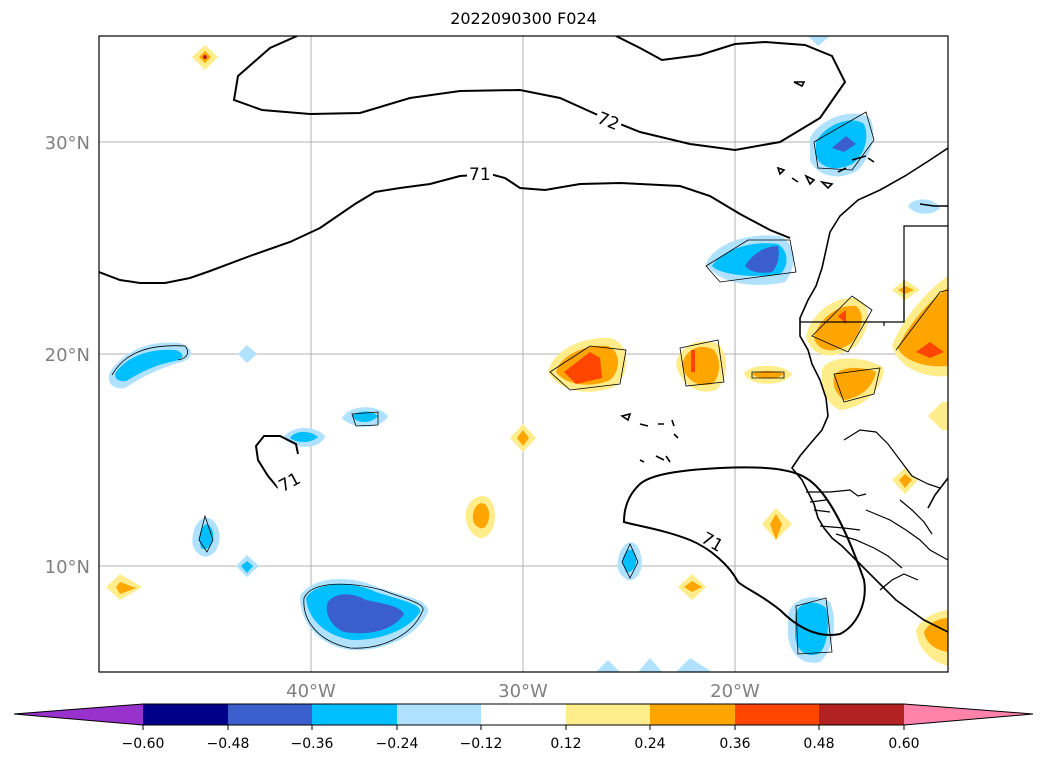 The image size is (1047, 765). Describe the element at coordinates (206, 535) in the screenshot. I see `blob-neg-11n` at that location.